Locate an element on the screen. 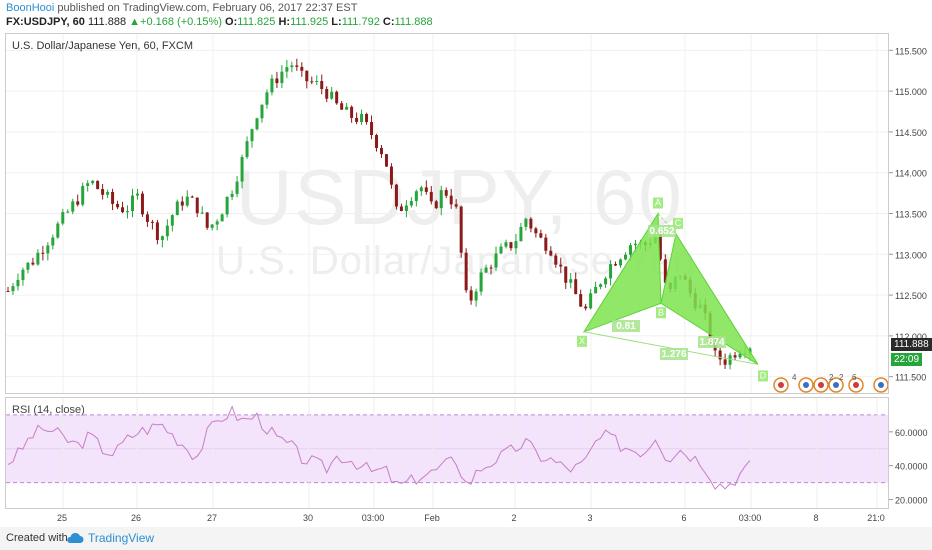 Image resolution: width=932 pixels, height=550 pixels. rsi-tick-label: 60.0000 is located at coordinates (911, 433).